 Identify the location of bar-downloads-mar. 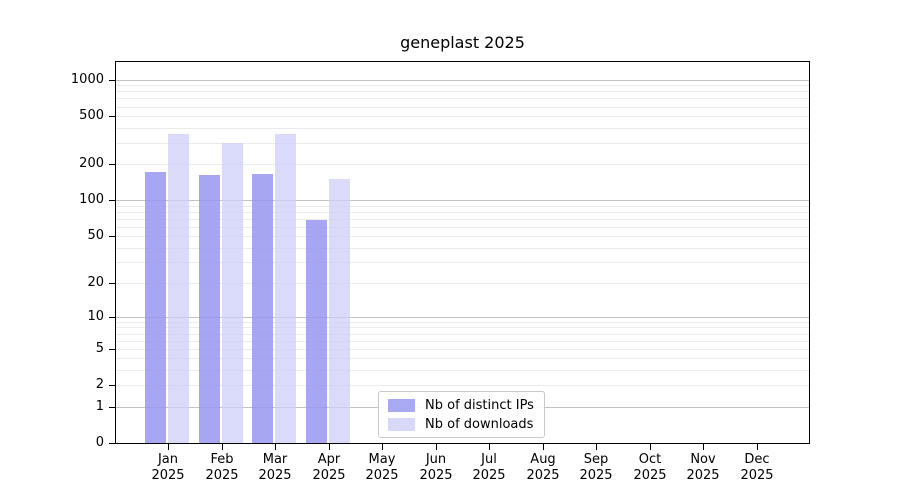
(285, 288).